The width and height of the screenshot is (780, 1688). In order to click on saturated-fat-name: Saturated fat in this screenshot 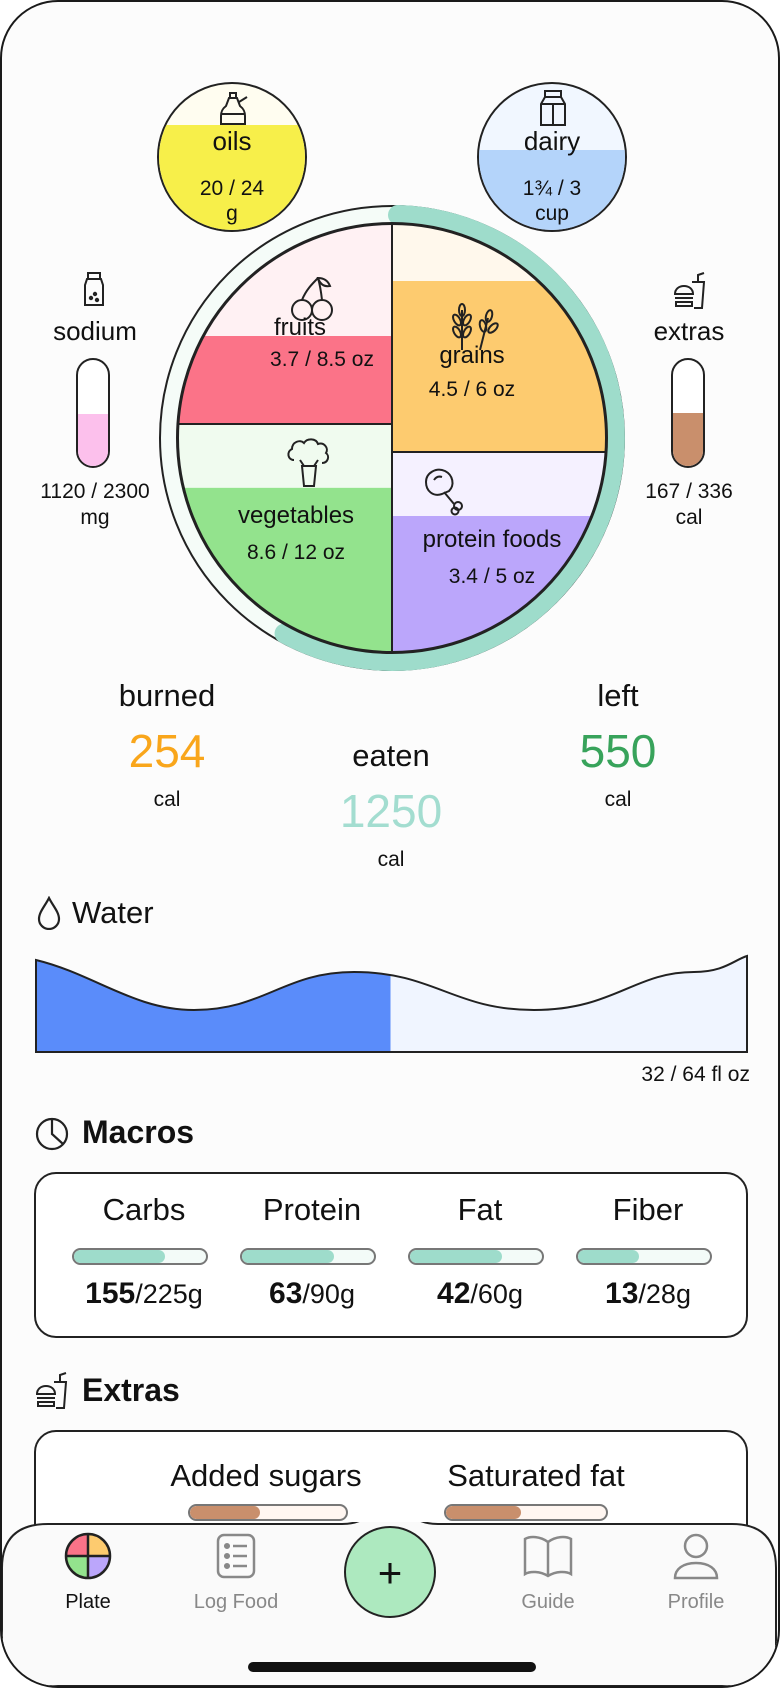, I will do `click(536, 1475)`.